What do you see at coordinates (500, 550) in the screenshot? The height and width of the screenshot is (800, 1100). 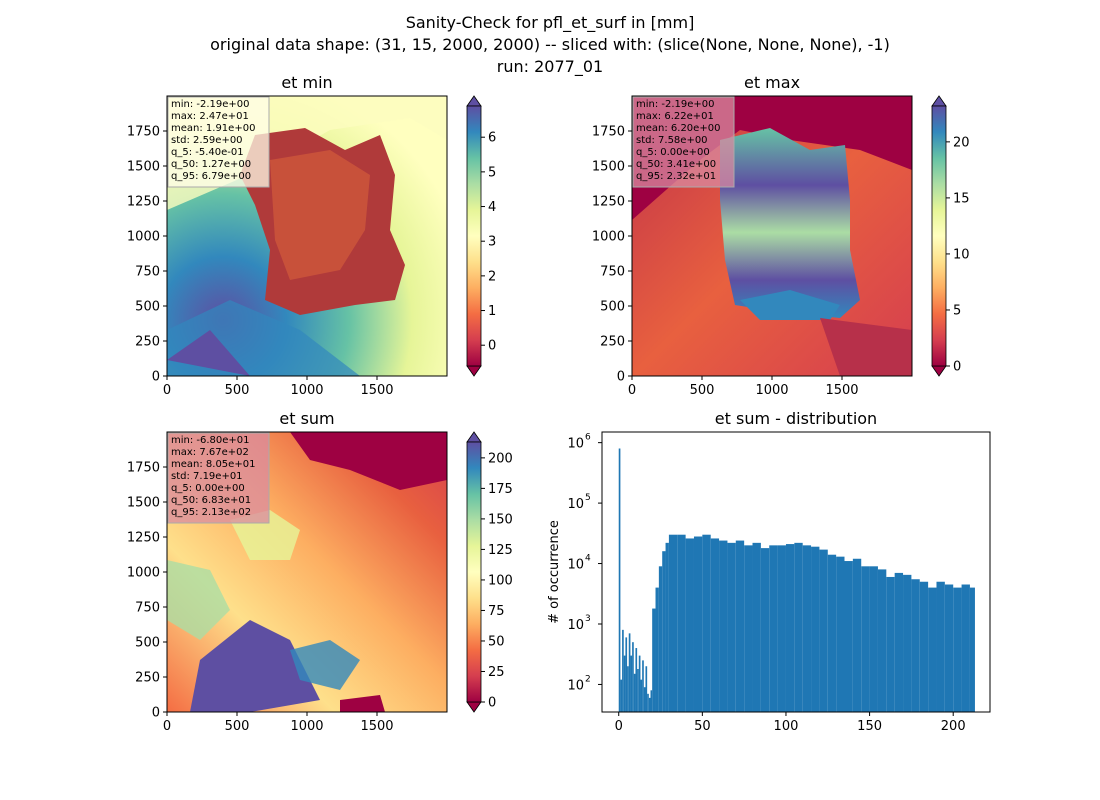 I see `colorbar-tick-label: 125` at bounding box center [500, 550].